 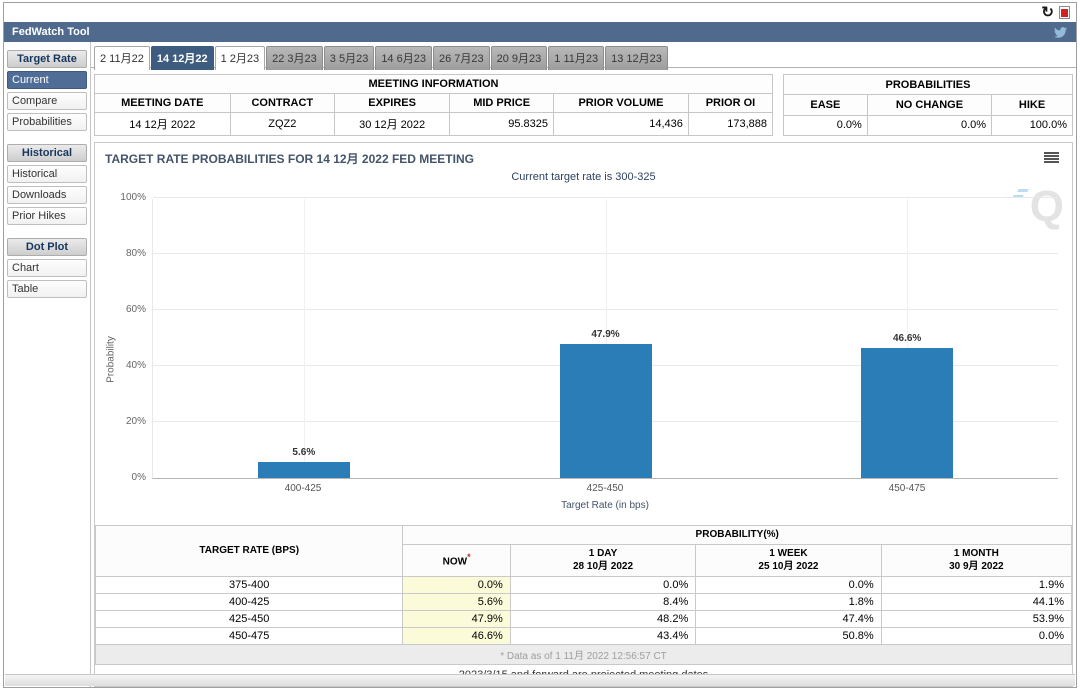 I want to click on rate-cell: 425-450, so click(x=249, y=618).